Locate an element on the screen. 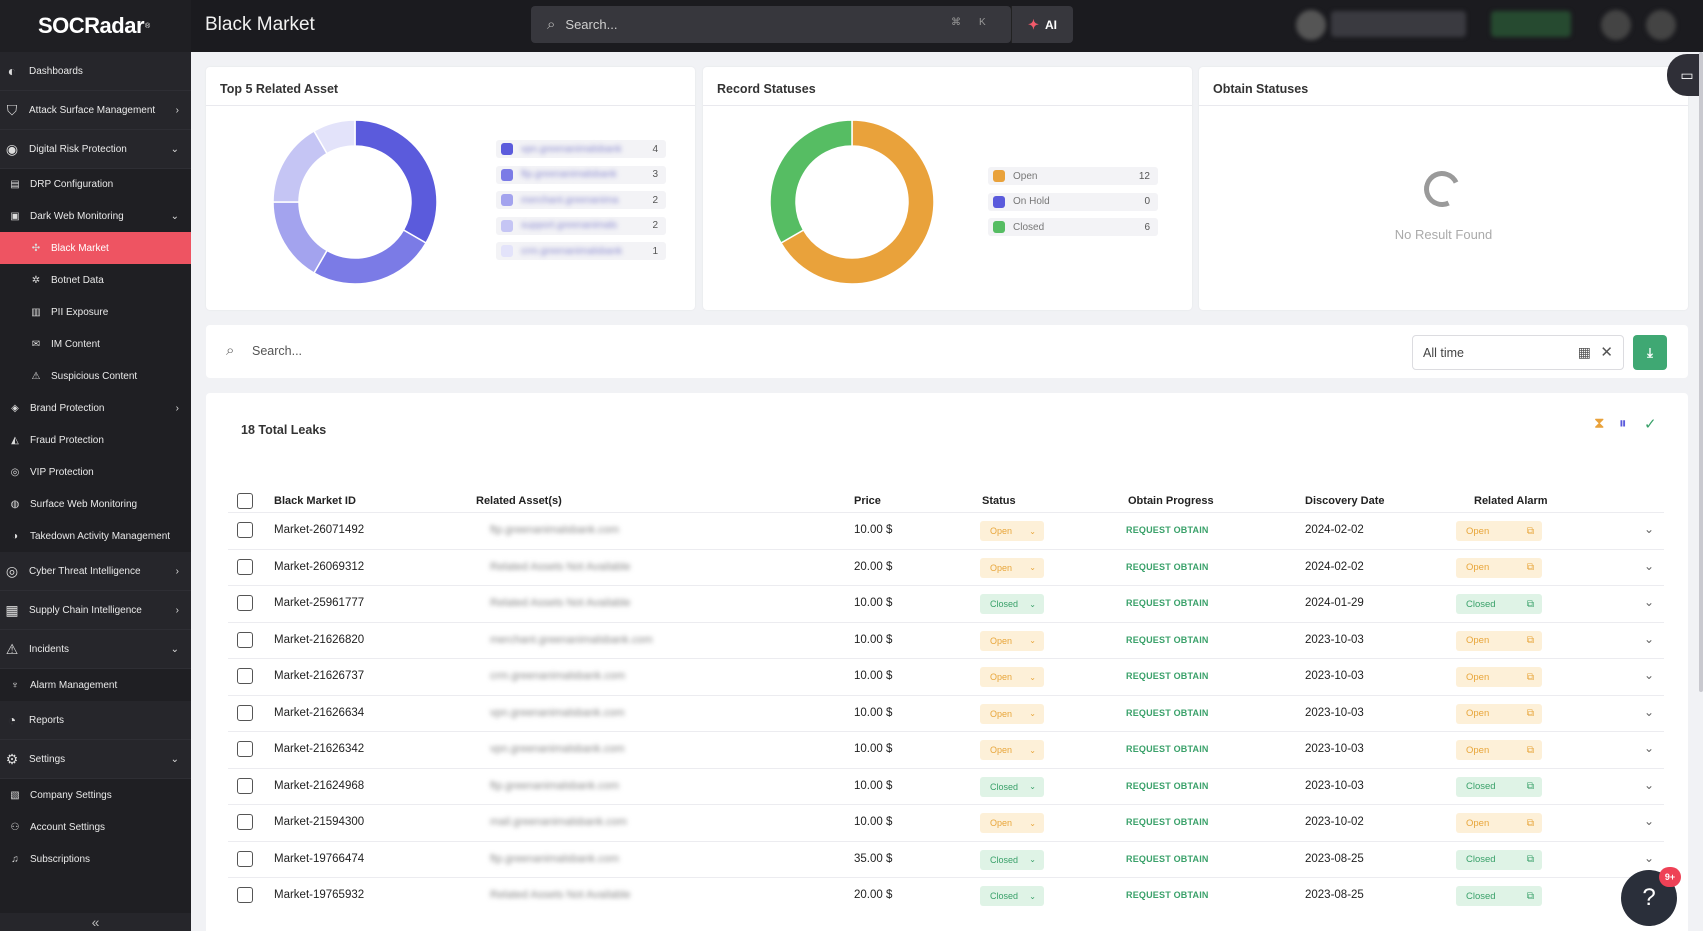 This screenshot has height=931, width=1703. col-header-related-alarm: Related Alarm is located at coordinates (1511, 501).